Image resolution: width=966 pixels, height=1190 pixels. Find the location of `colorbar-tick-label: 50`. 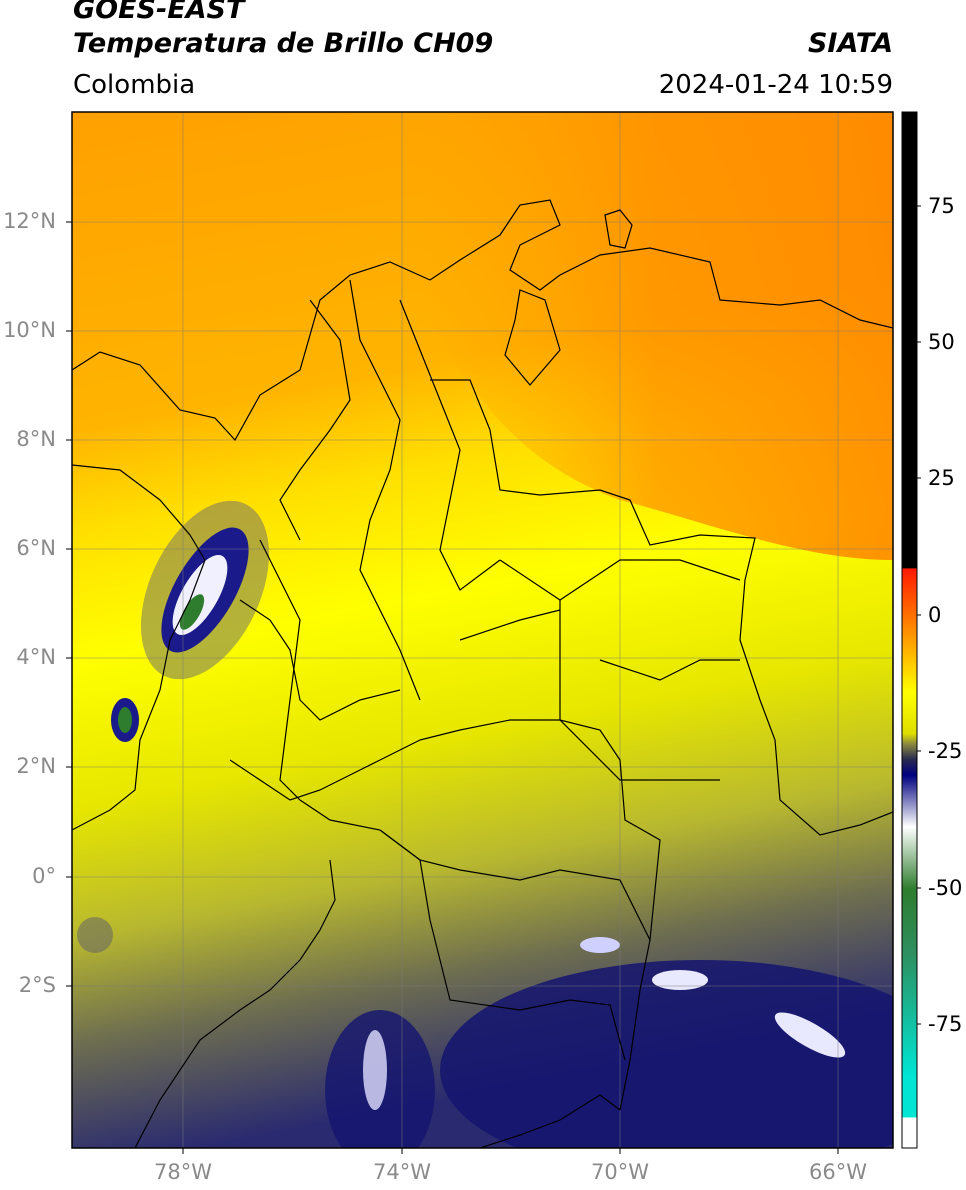

colorbar-tick-label: 50 is located at coordinates (941, 342).